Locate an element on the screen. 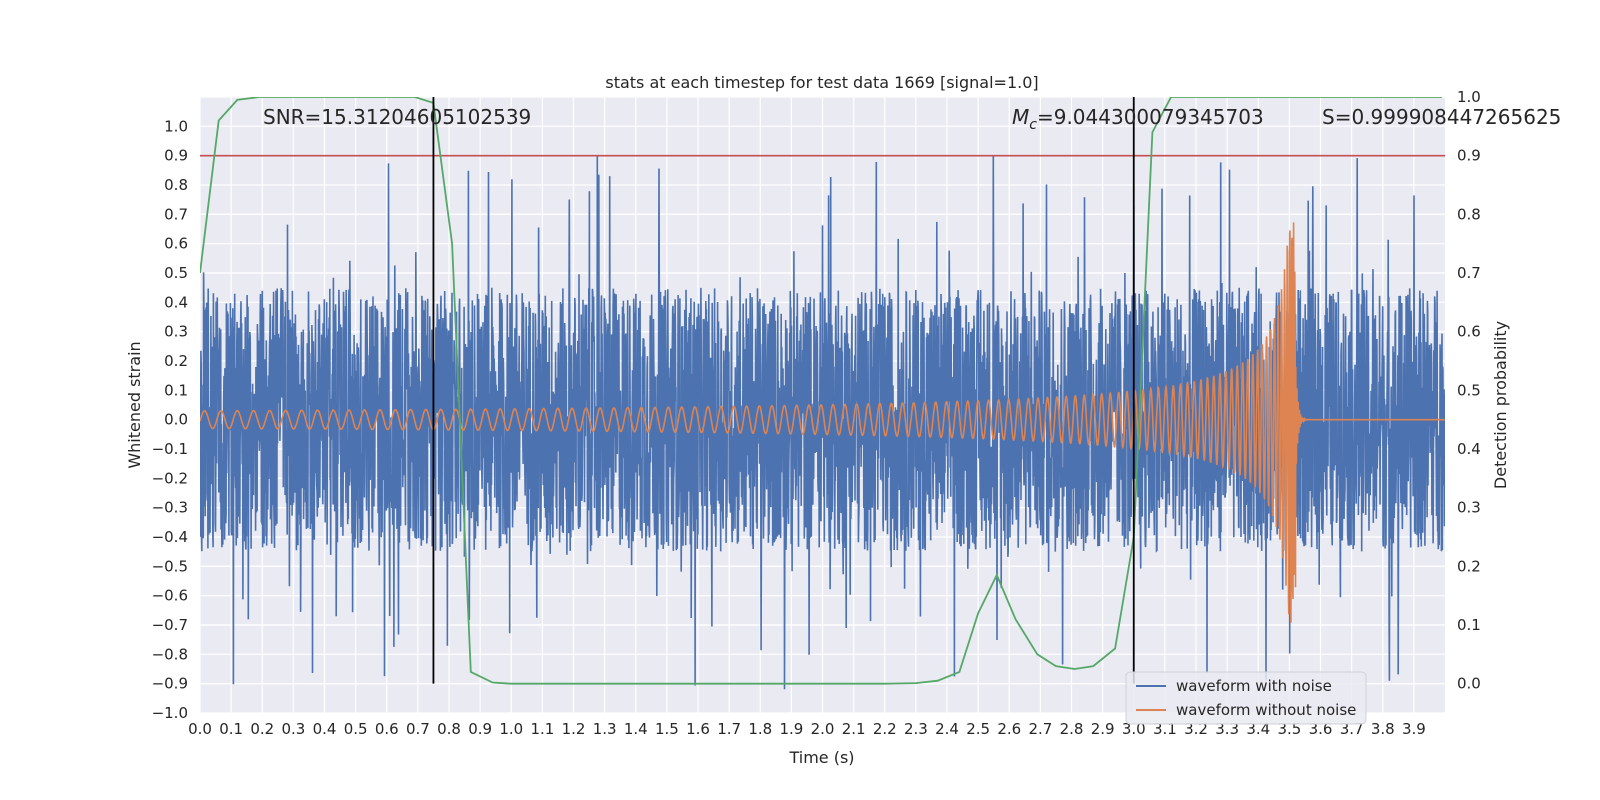  y-tick-label: 0.4 is located at coordinates (176, 302).